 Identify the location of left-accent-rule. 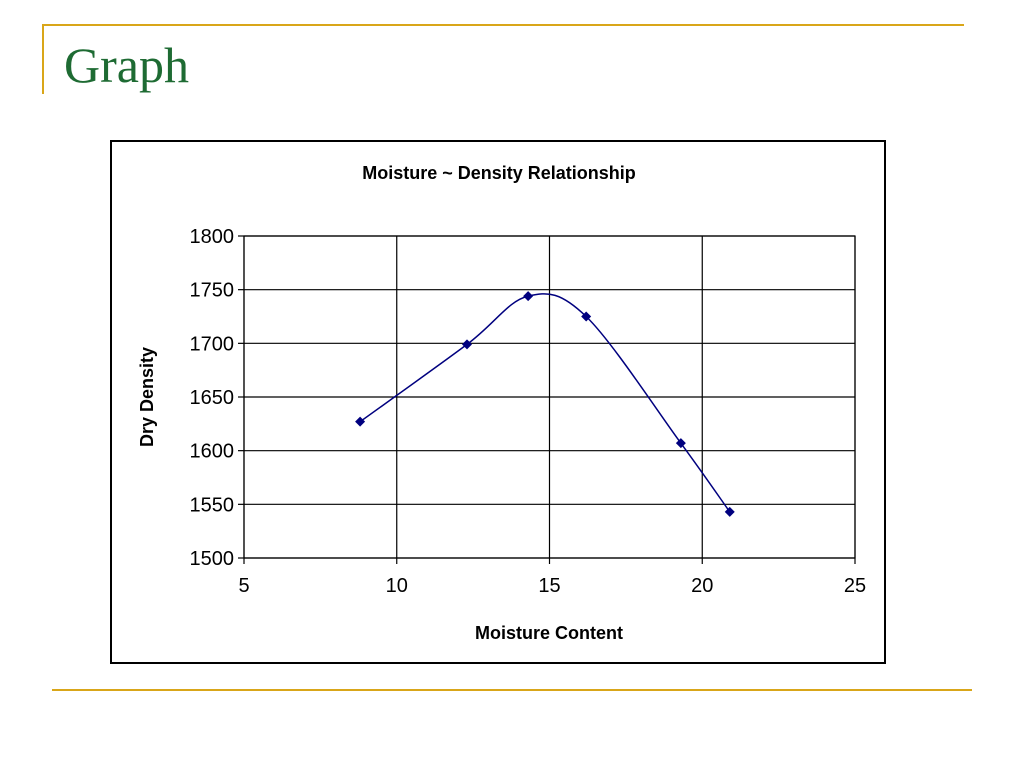
(43, 59).